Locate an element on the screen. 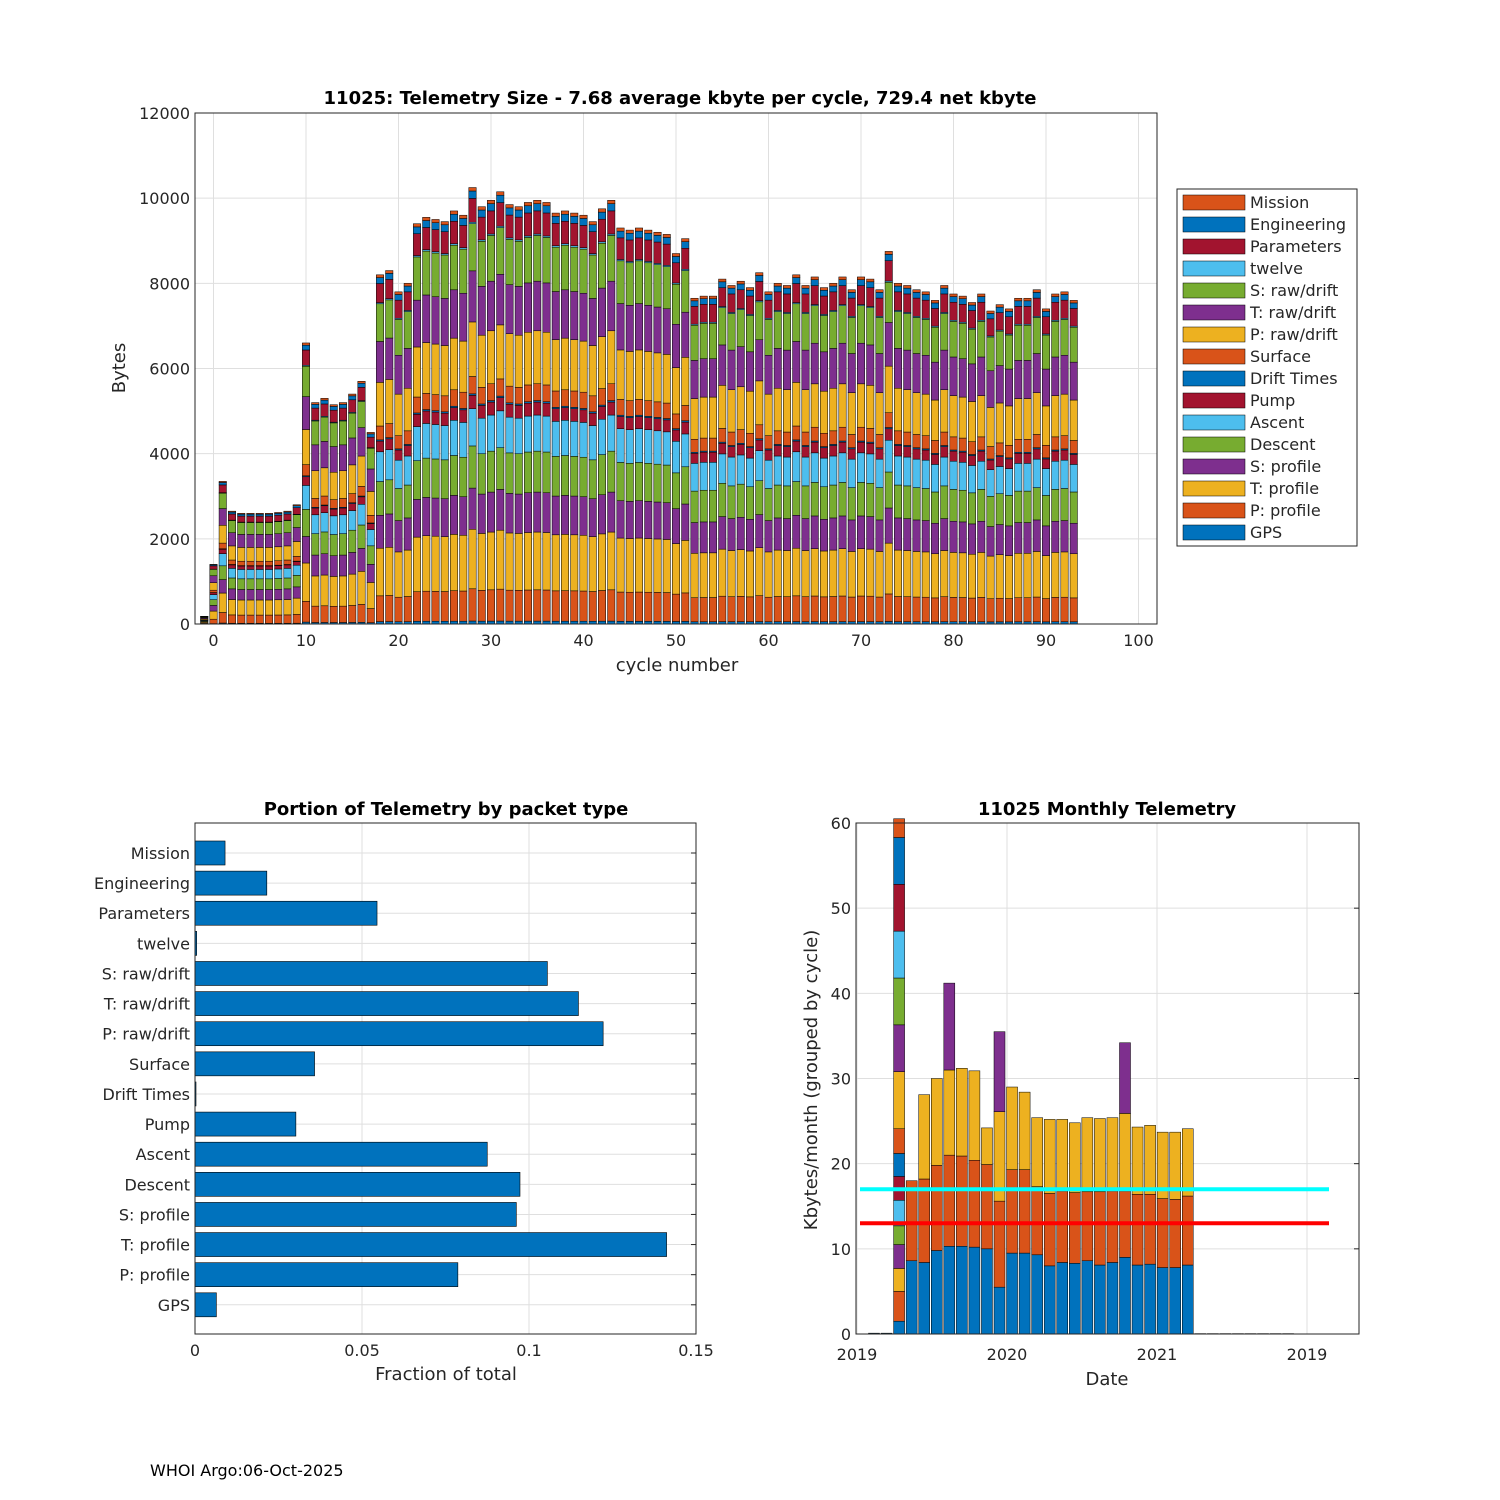  bl-bar is located at coordinates (231, 883).